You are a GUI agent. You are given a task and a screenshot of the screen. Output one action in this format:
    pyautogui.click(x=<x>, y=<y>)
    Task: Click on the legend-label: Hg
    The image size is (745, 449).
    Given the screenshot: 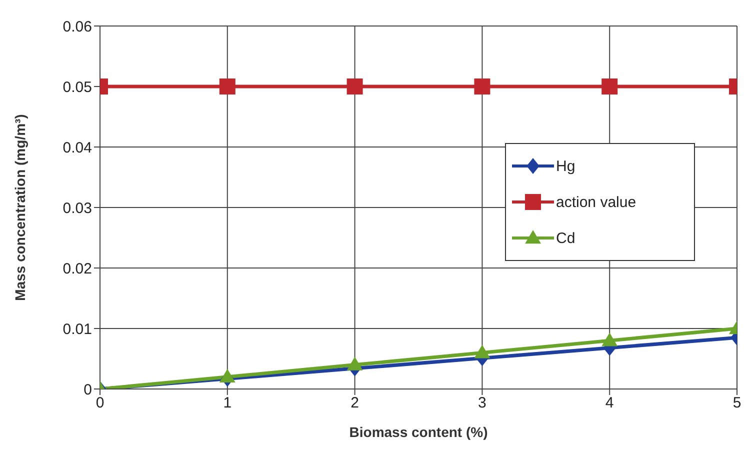 What is the action you would take?
    pyautogui.click(x=566, y=166)
    